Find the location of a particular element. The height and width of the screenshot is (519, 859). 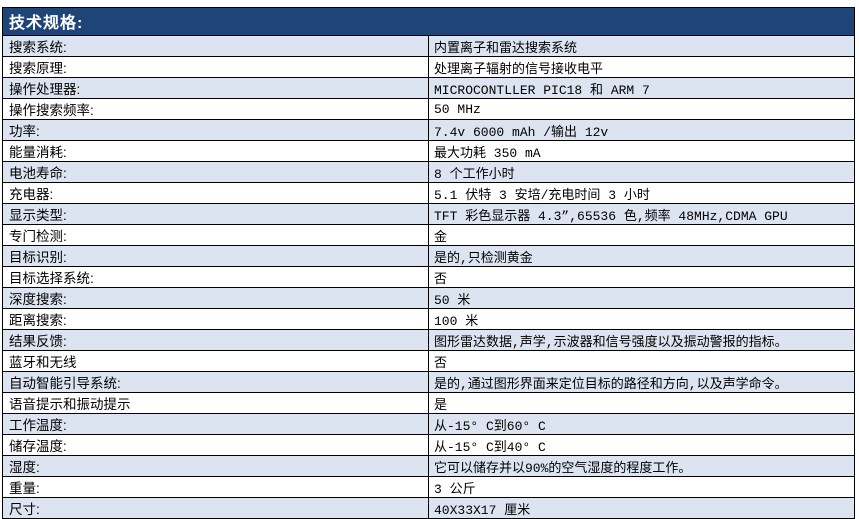

table-row: 湿度: 它可以储存并以90%的空气湿度的程度工作。 is located at coordinates (428, 466).